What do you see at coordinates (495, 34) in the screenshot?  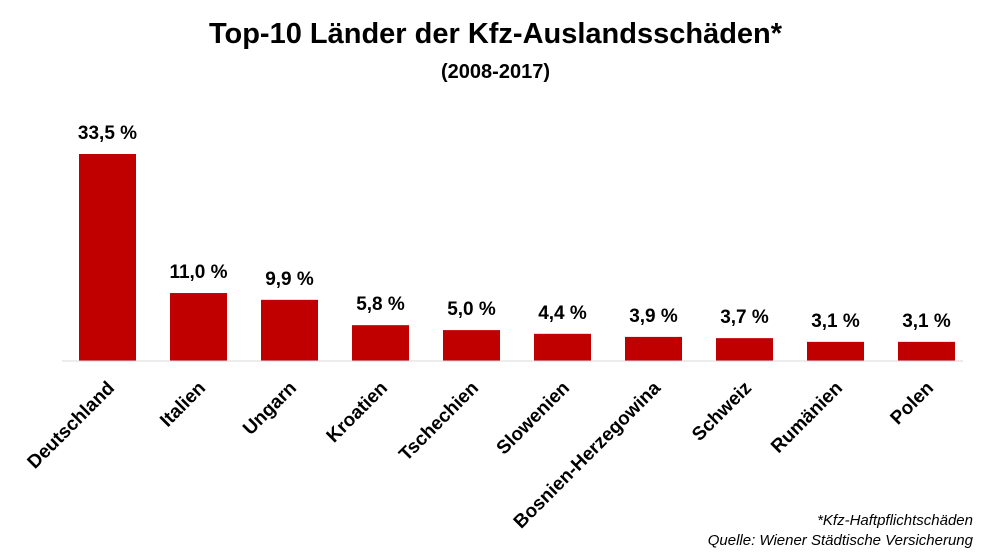 I see `chart-title: Top-10 Länder der Kfz-Auslandsschäden*` at bounding box center [495, 34].